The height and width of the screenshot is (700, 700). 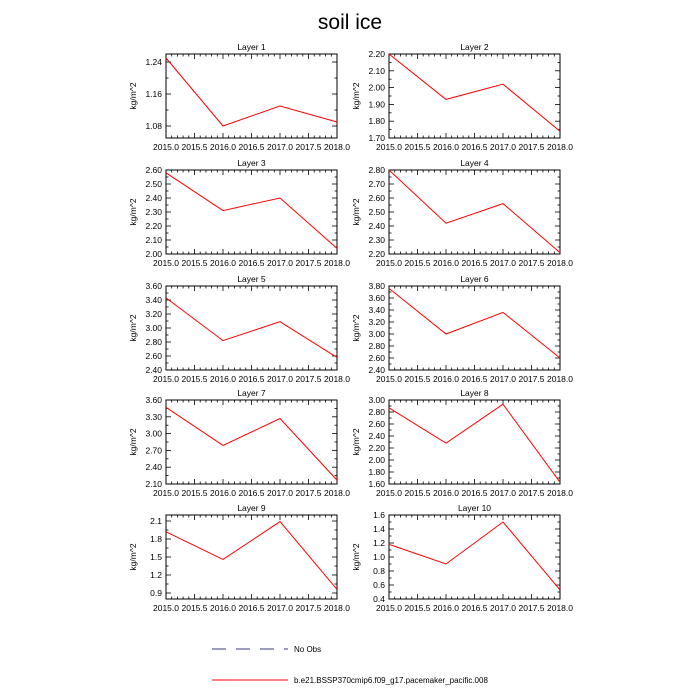 I want to click on layer-9-title: Layer 9, so click(x=251, y=508).